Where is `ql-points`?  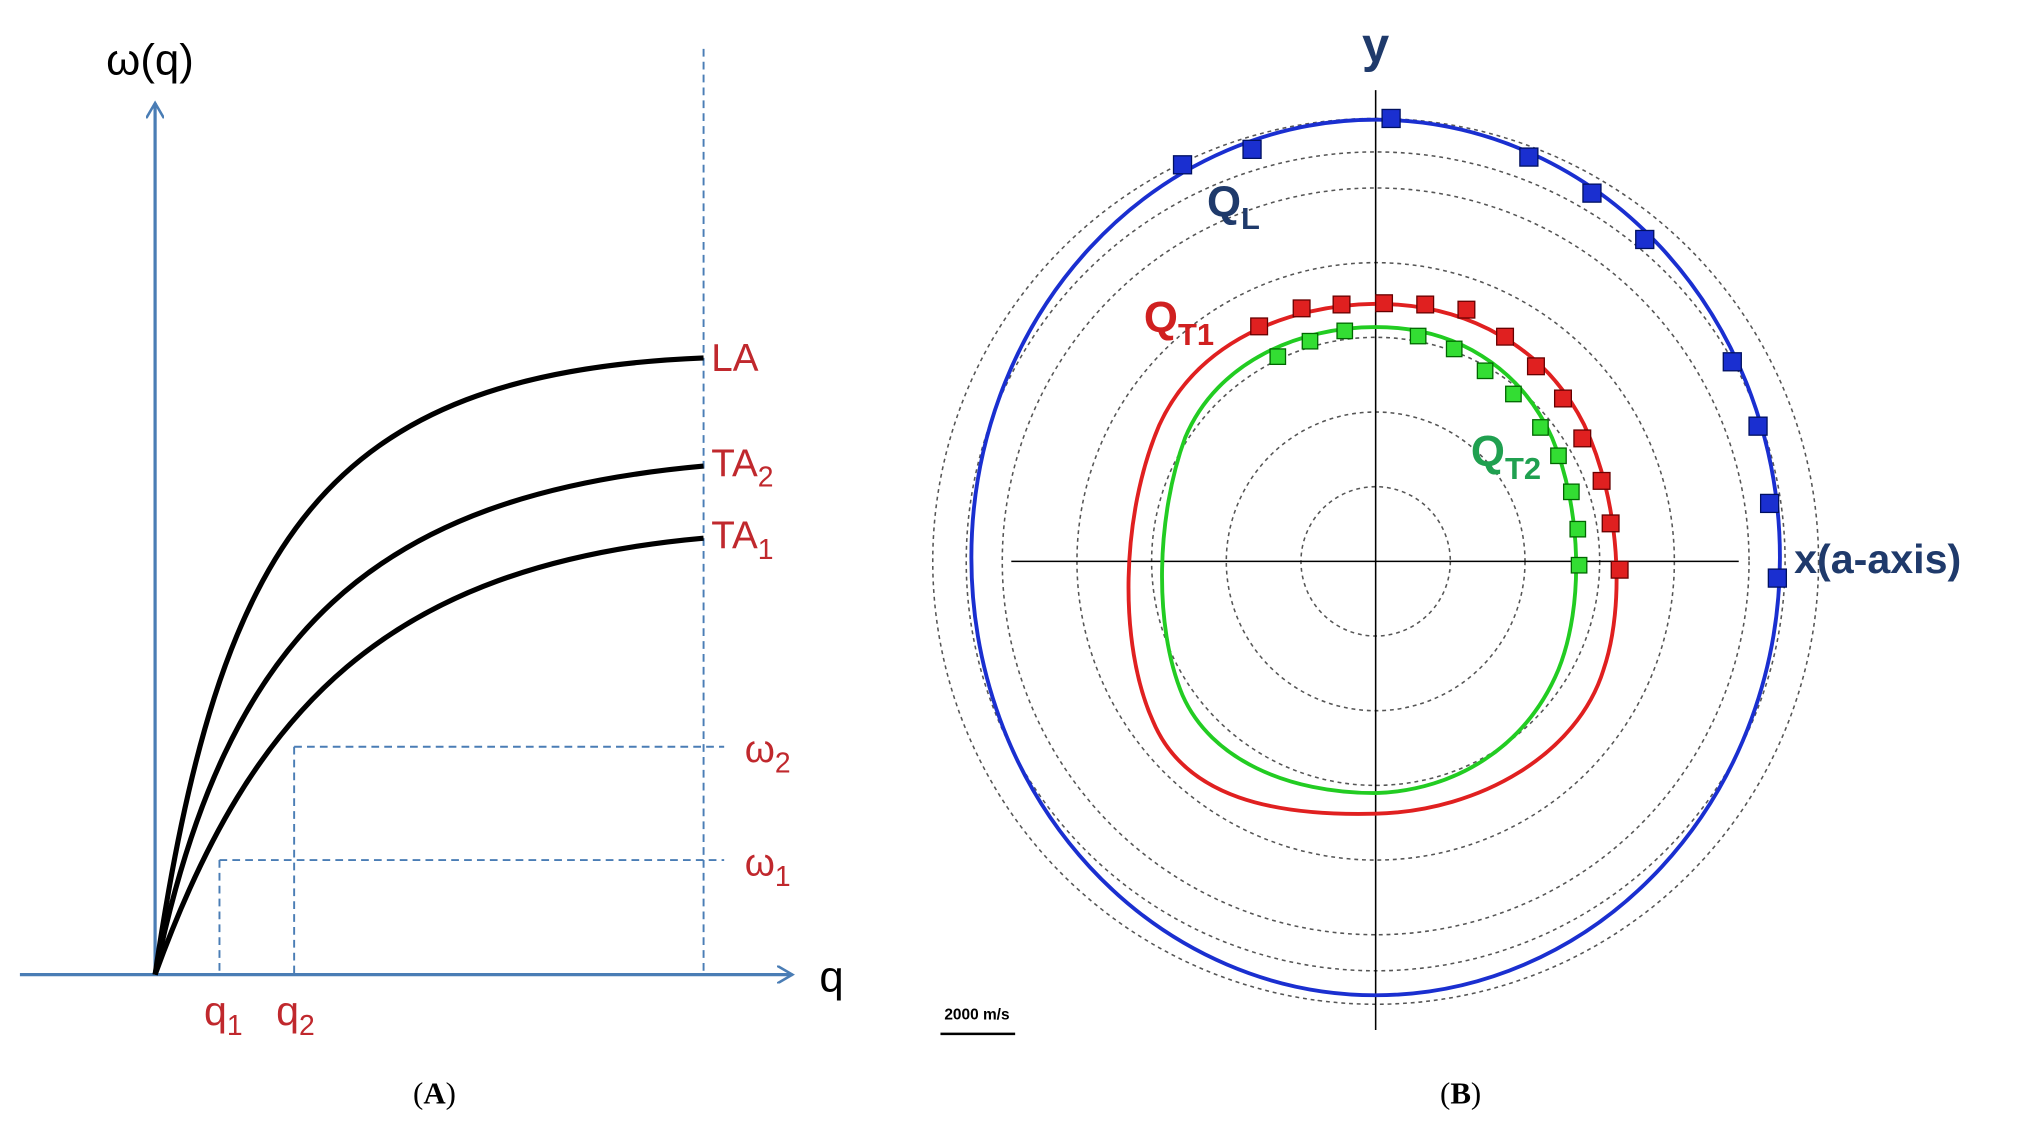
ql-points is located at coordinates (1480, 348).